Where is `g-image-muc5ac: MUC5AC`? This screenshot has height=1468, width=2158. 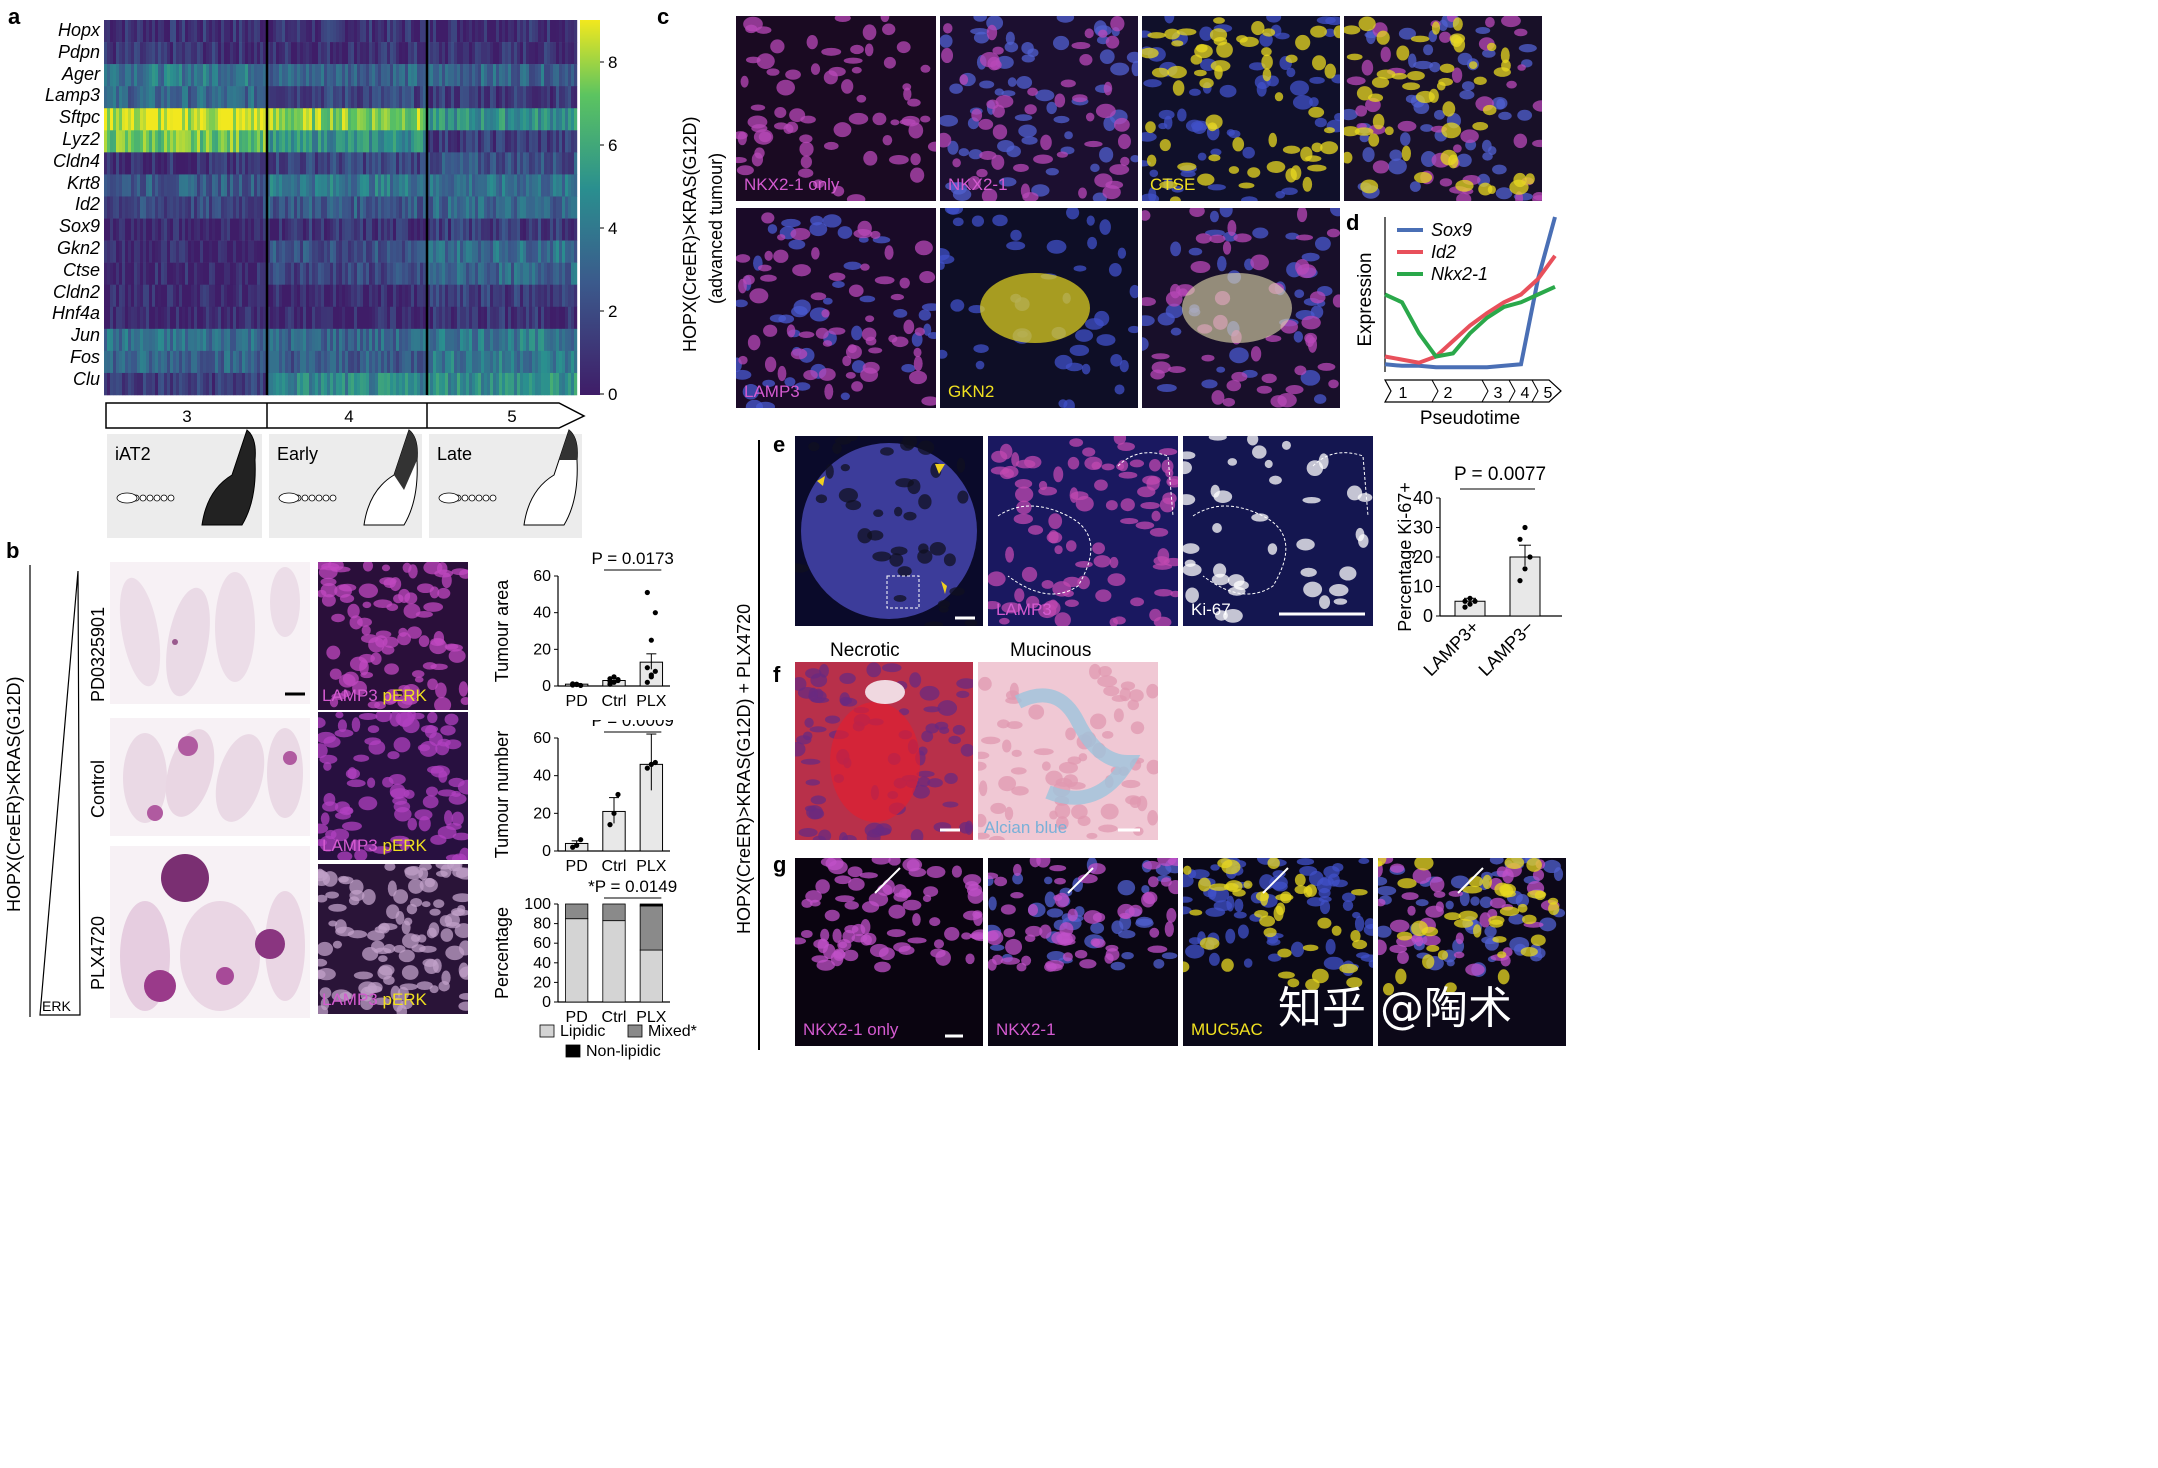
g-image-muc5ac: MUC5AC is located at coordinates (1278, 952).